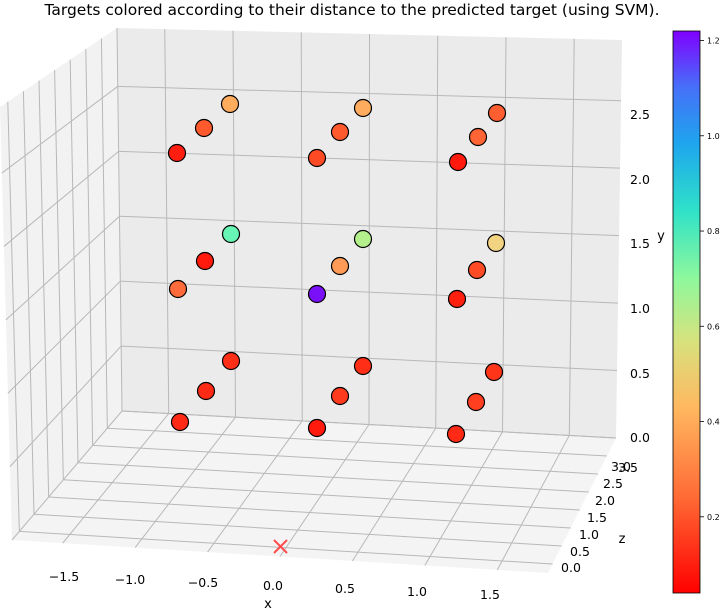 The height and width of the screenshot is (610, 724). I want to click on z-axis-ticks: 0.00.5 1.0 1.5 2.0 2.5 3.03.5, so click(599, 517).